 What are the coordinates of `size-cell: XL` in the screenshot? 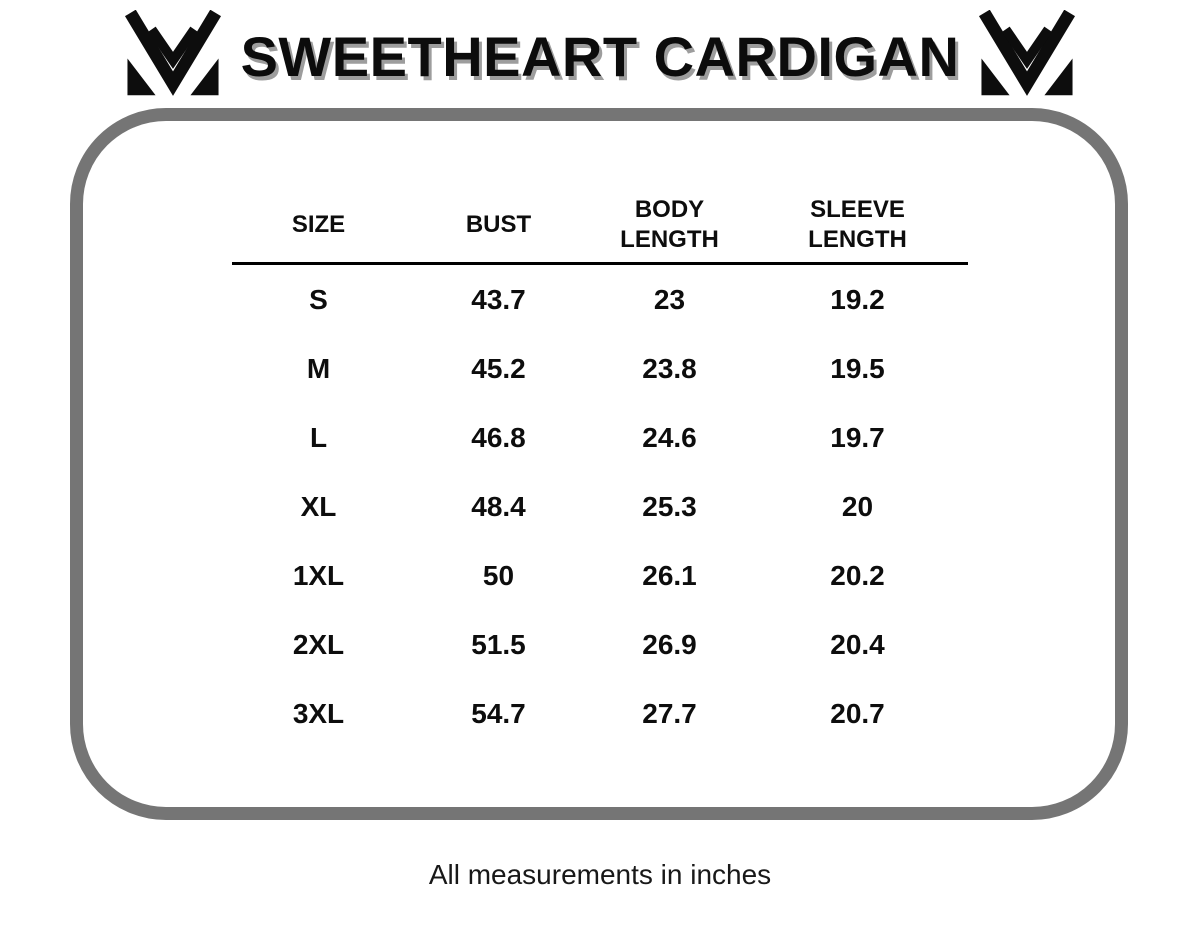 It's located at (318, 506).